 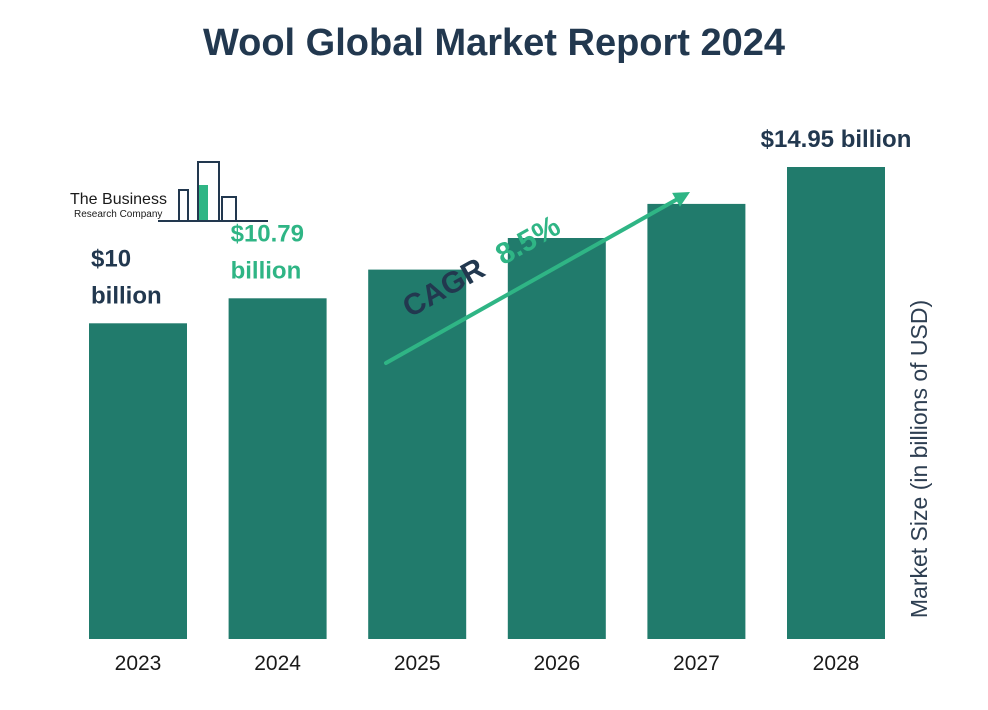 What do you see at coordinates (487, 663) in the screenshot?
I see `x-axis-tick-labels: 2023 2024 2025 2026 2027 2028` at bounding box center [487, 663].